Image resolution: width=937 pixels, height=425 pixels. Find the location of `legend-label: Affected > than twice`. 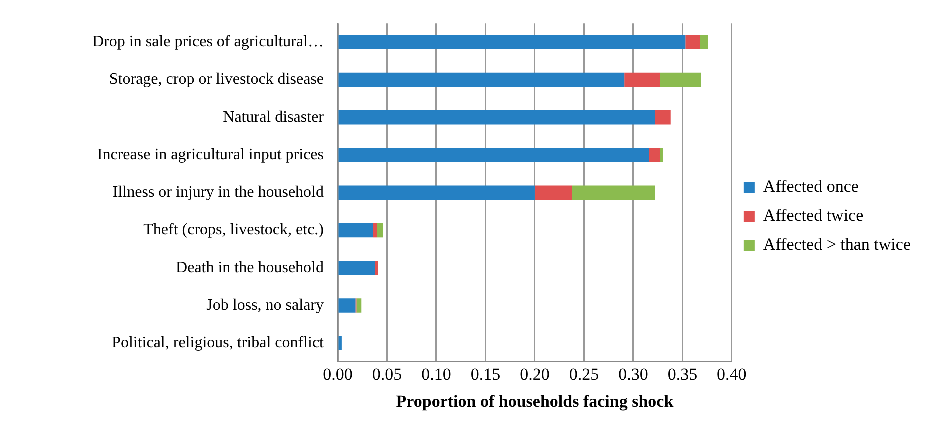

legend-label: Affected > than twice is located at coordinates (837, 244).